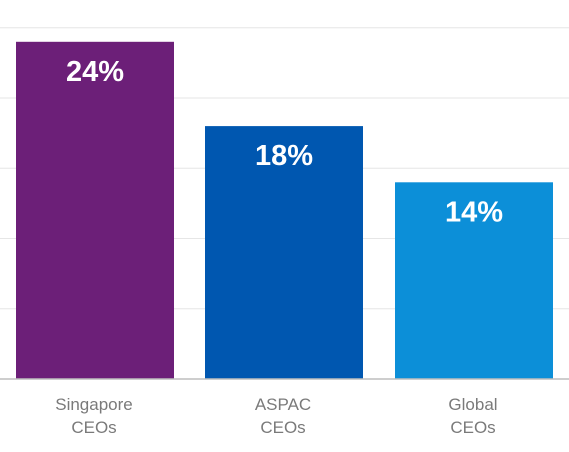 This screenshot has height=452, width=569. I want to click on category-labels: Singapore CEOs ASPAC CEOs Global CEOs, so click(276, 416).